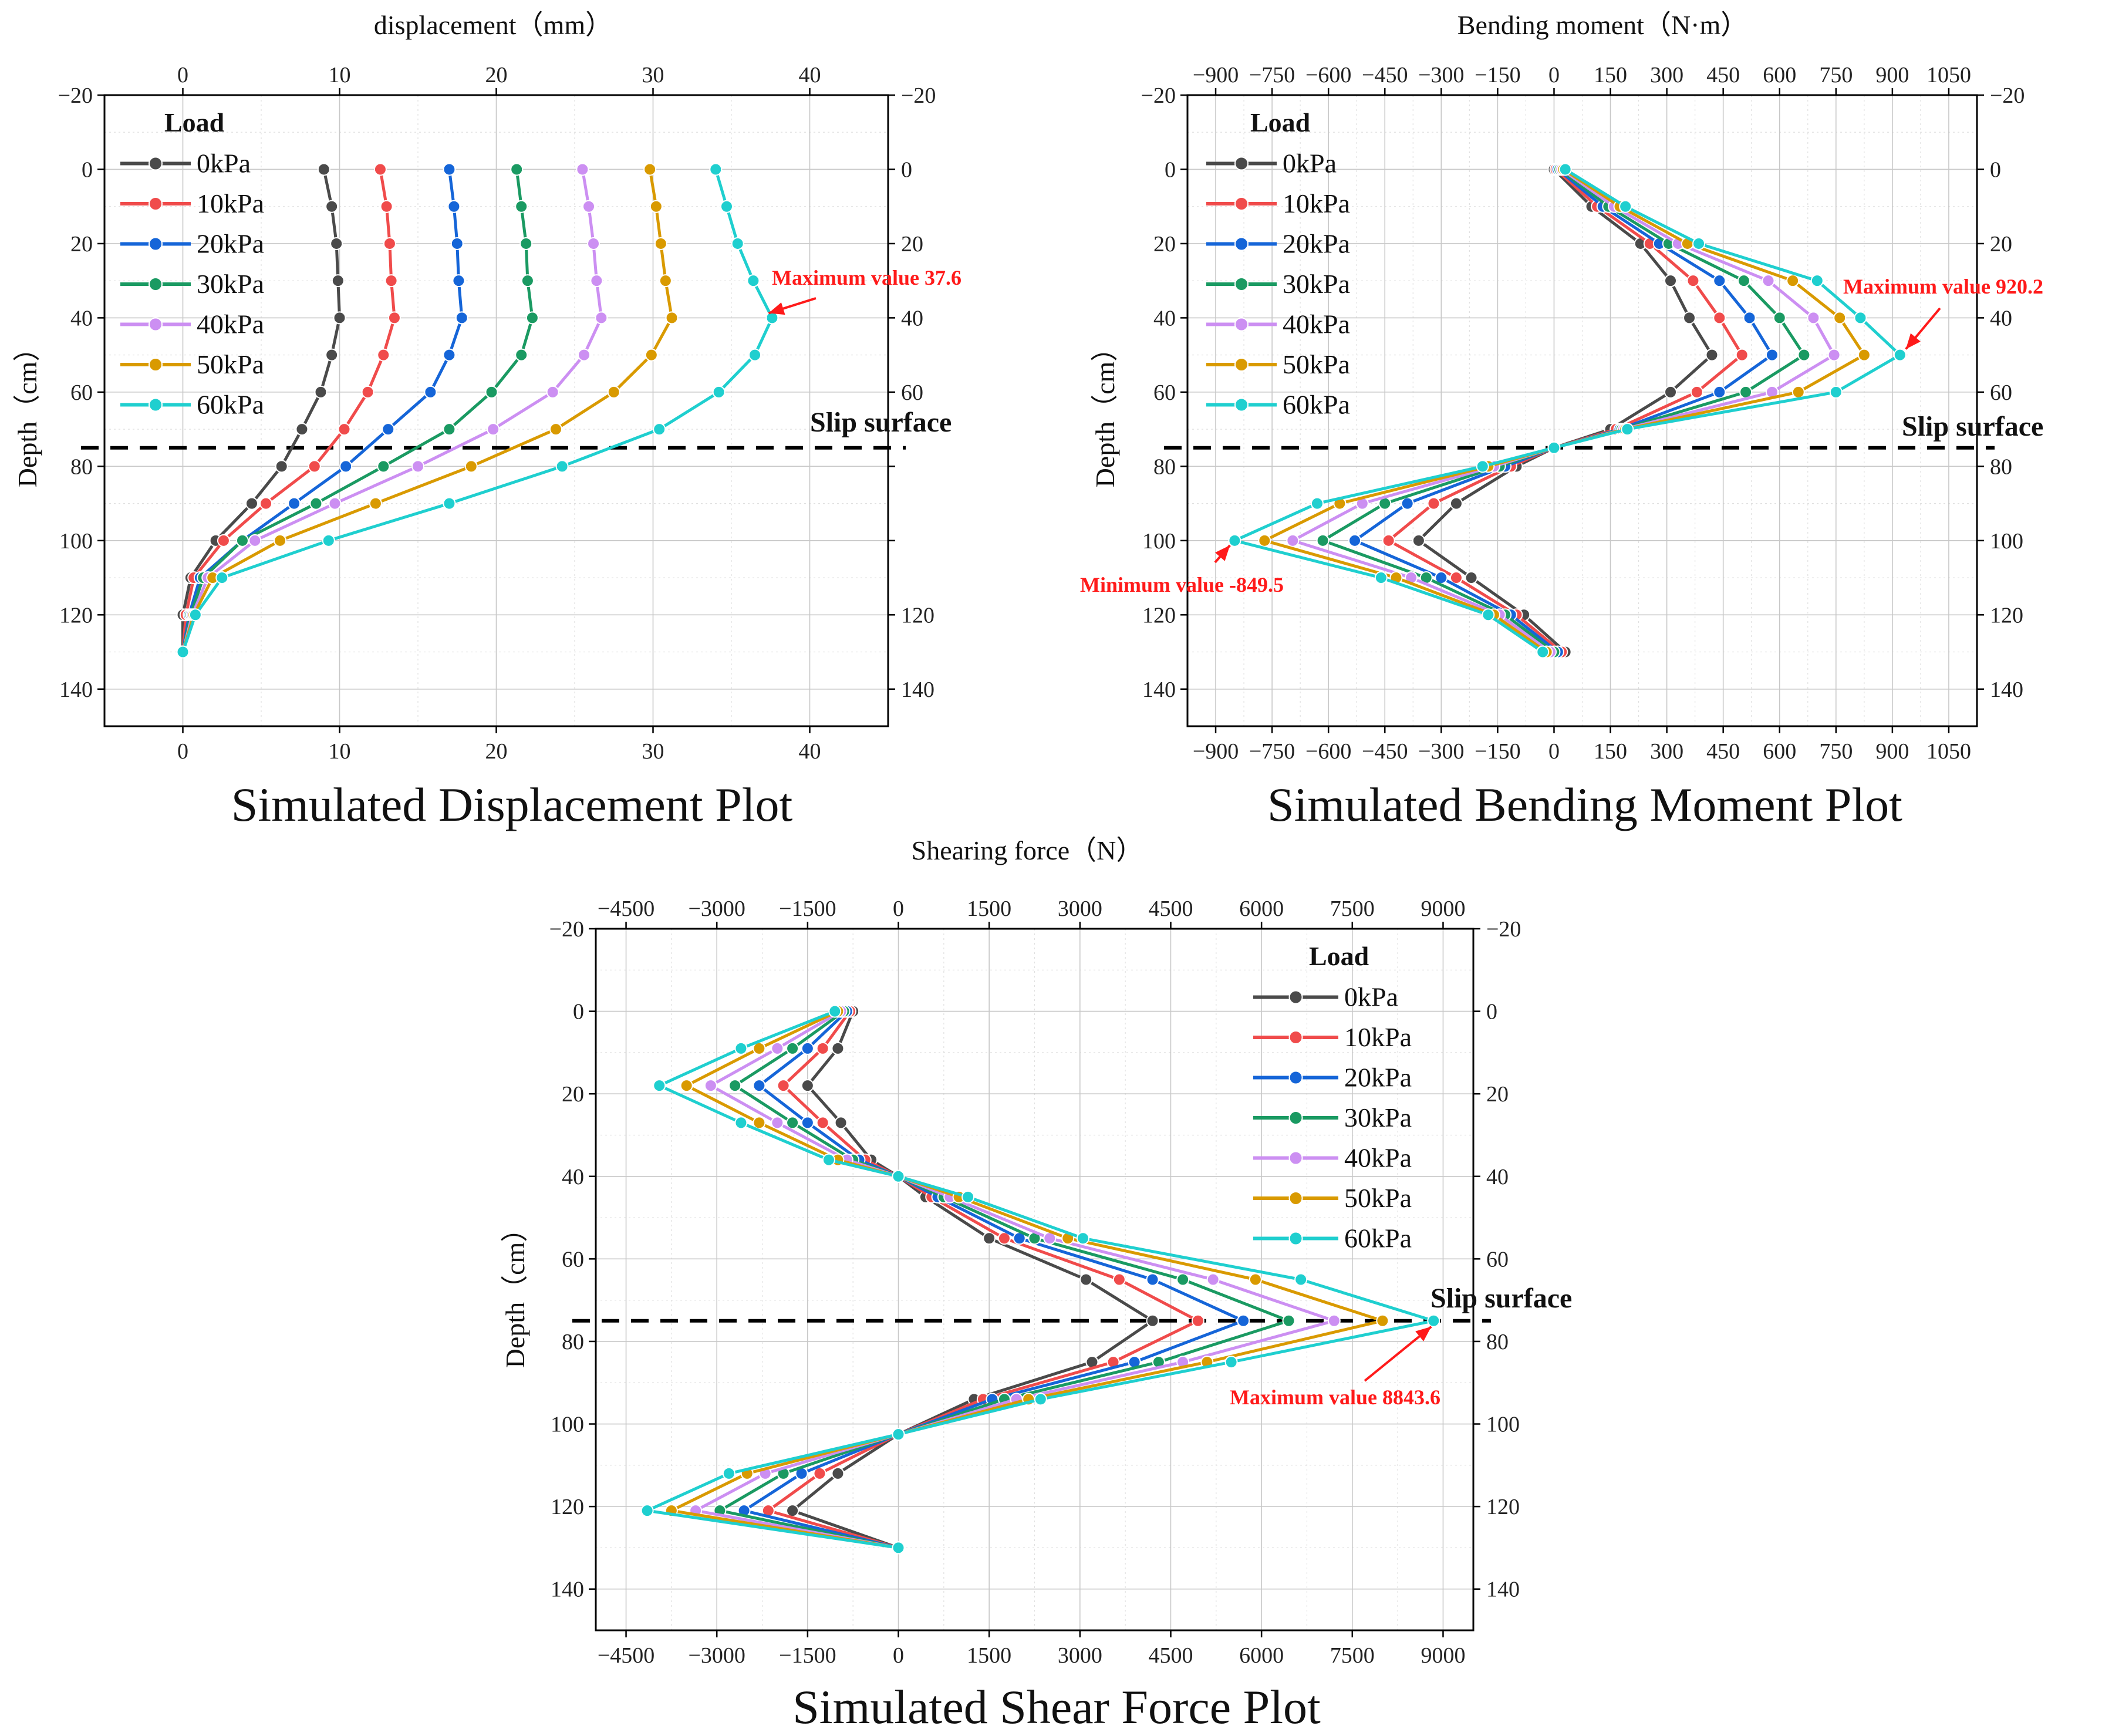  Describe the element at coordinates (653, 75) in the screenshot. I see `x-tick-label-top: 30` at that location.